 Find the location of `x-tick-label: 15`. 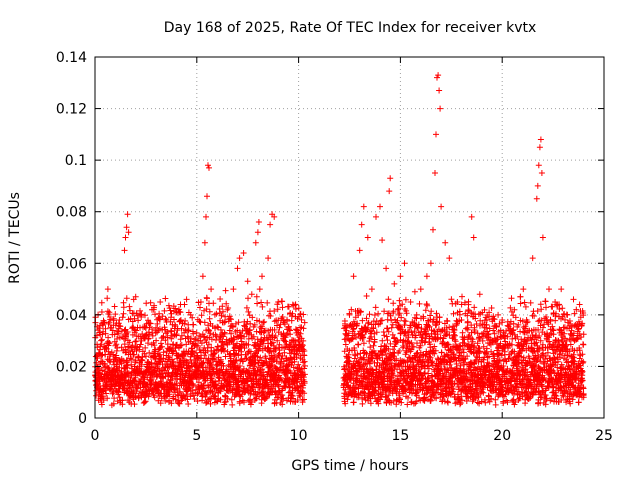

x-tick-label: 15 is located at coordinates (400, 436).